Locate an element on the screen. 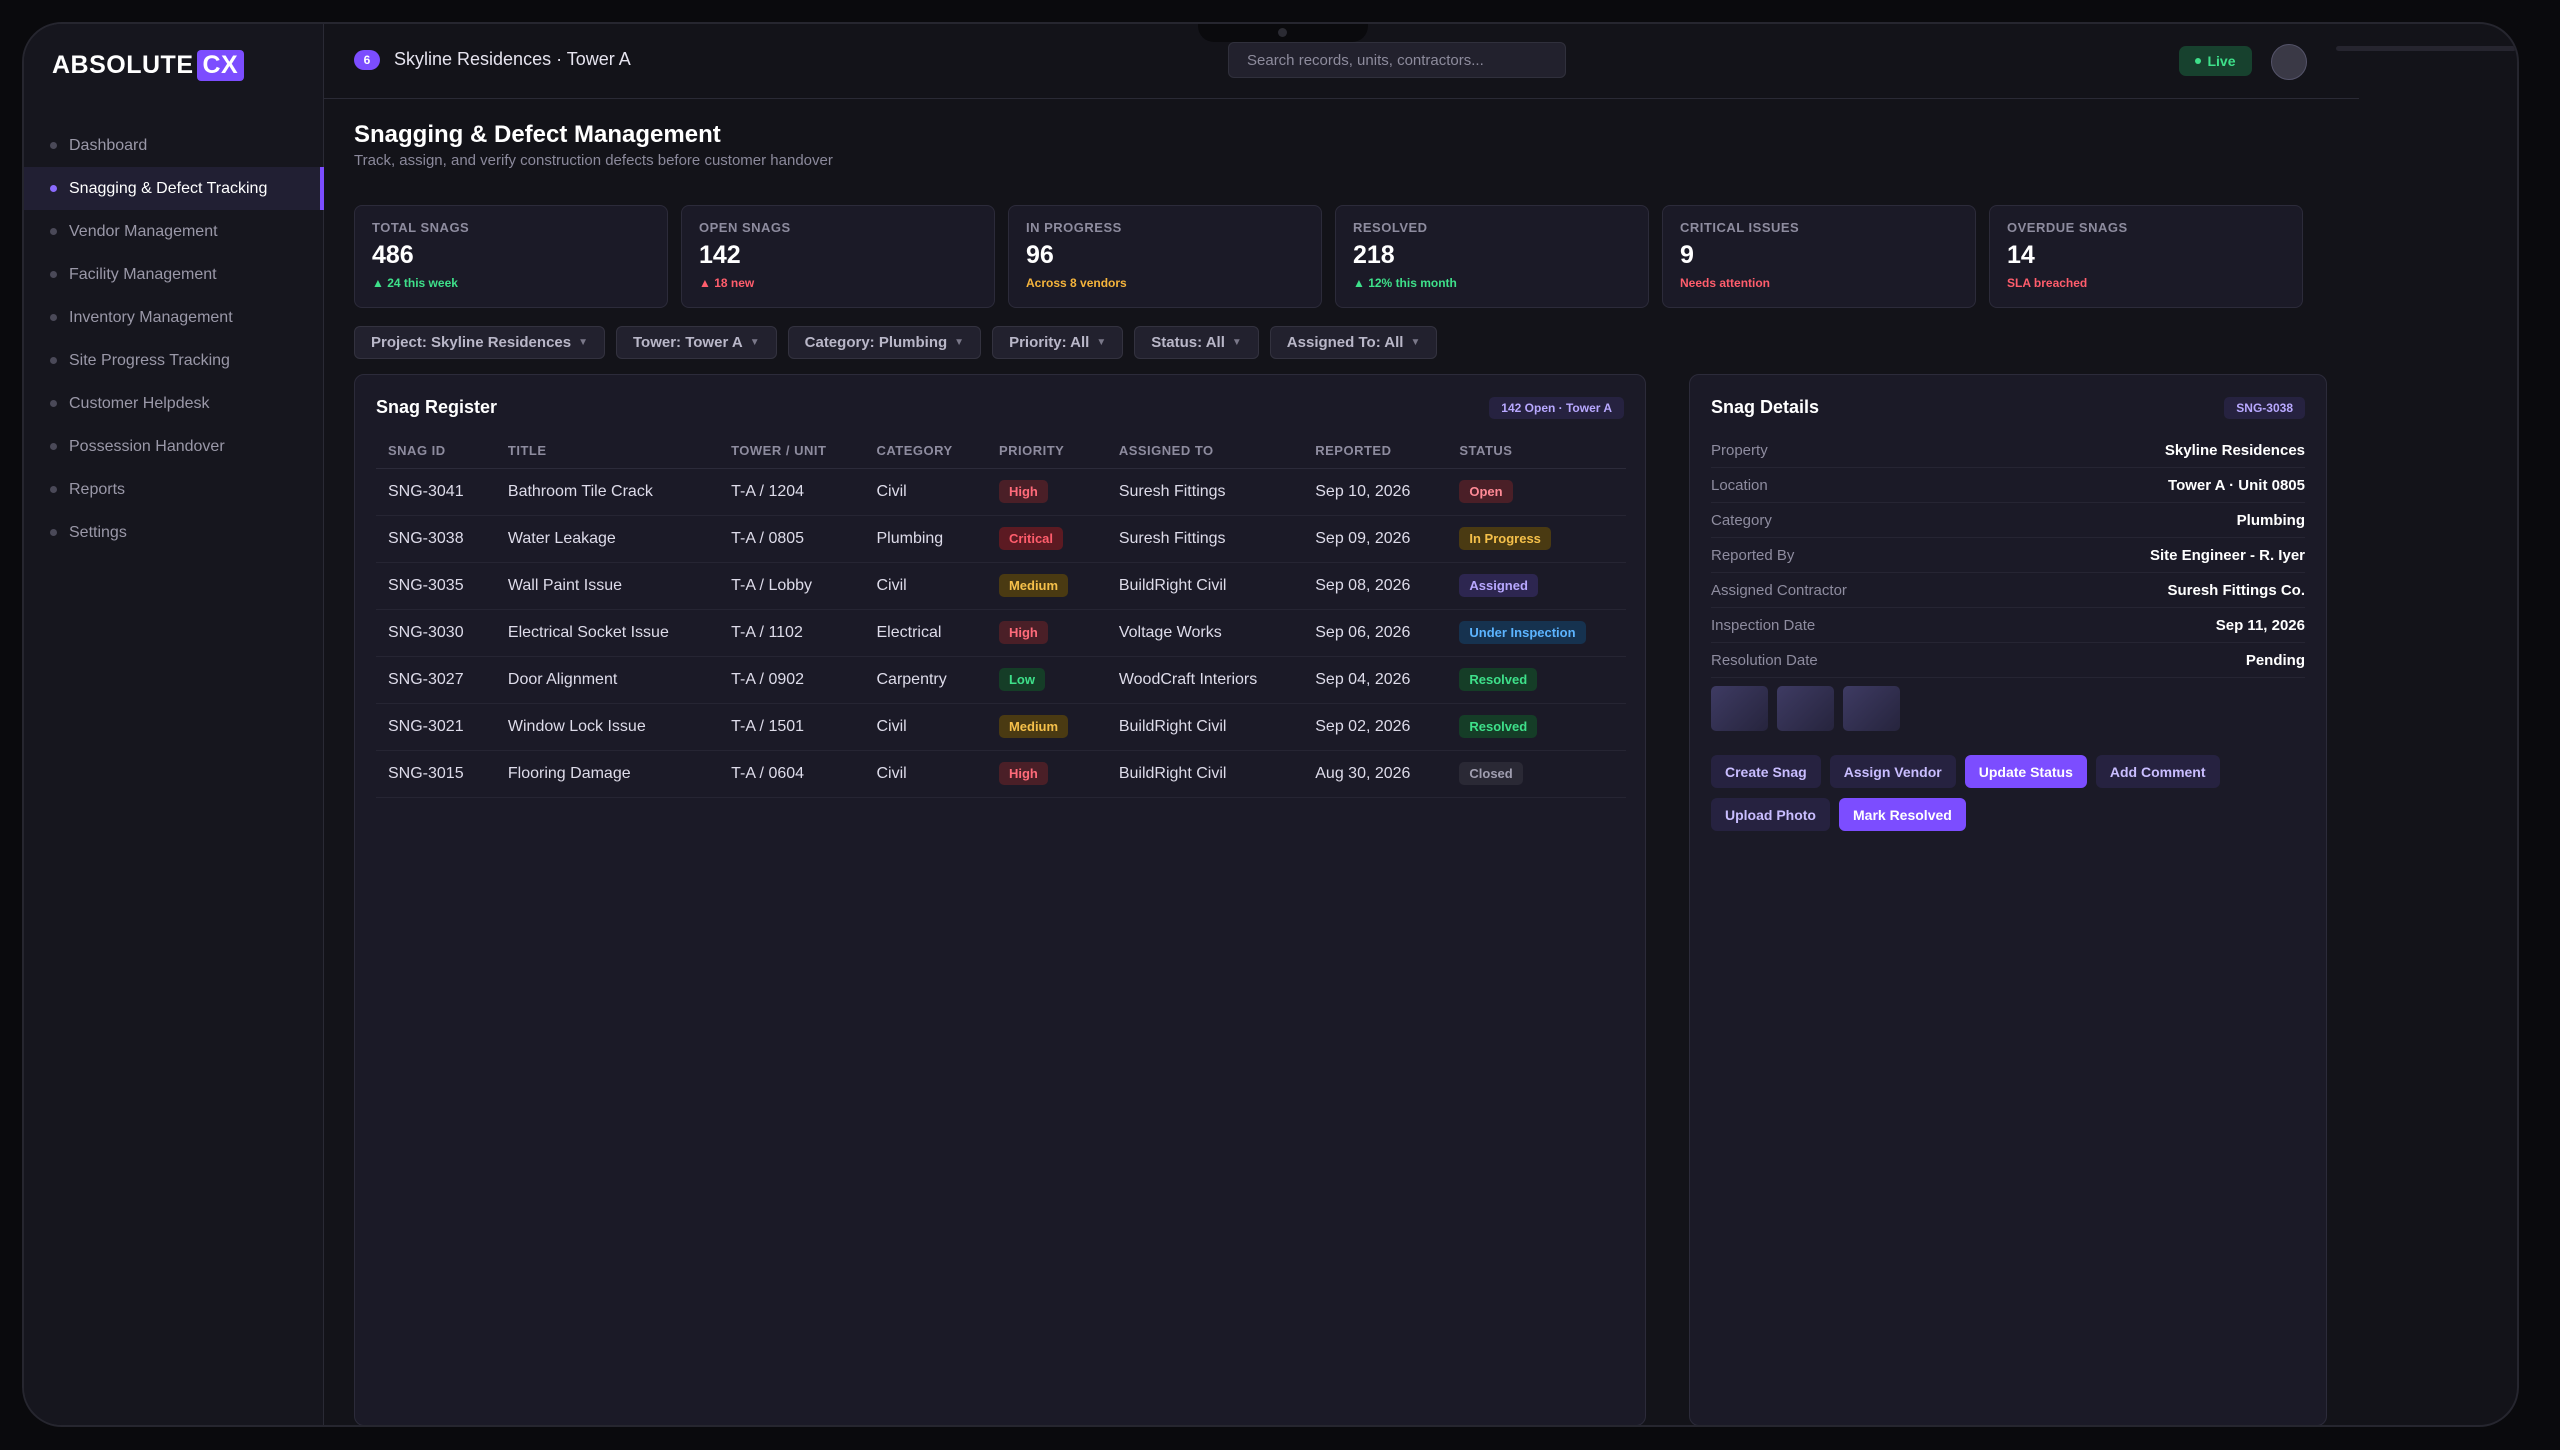 The height and width of the screenshot is (1450, 2560). sidebar-item-possession-handover: Possession Handover is located at coordinates (174, 446).